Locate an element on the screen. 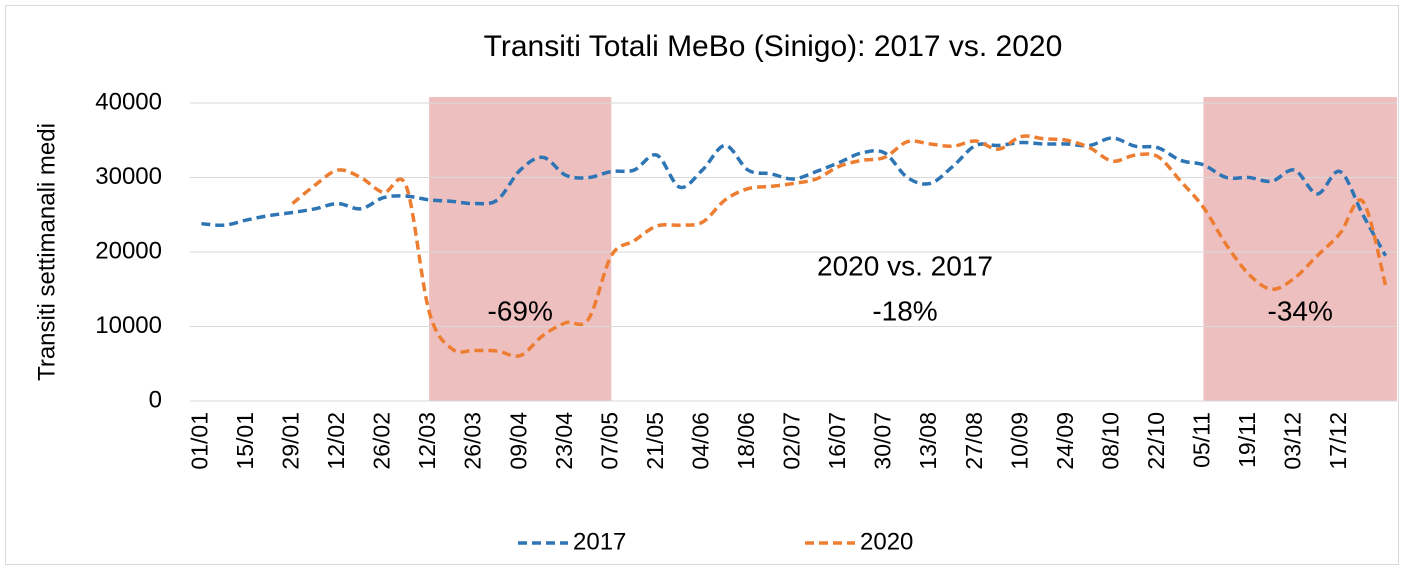 Image resolution: width=1404 pixels, height=570 pixels. x-tick-label: 09/04 is located at coordinates (518, 441).